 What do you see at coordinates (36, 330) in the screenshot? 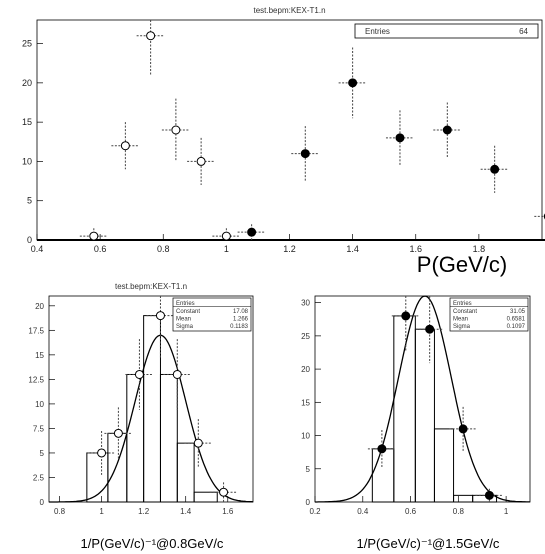
I see `y-tick-label: 17.5` at bounding box center [36, 330].